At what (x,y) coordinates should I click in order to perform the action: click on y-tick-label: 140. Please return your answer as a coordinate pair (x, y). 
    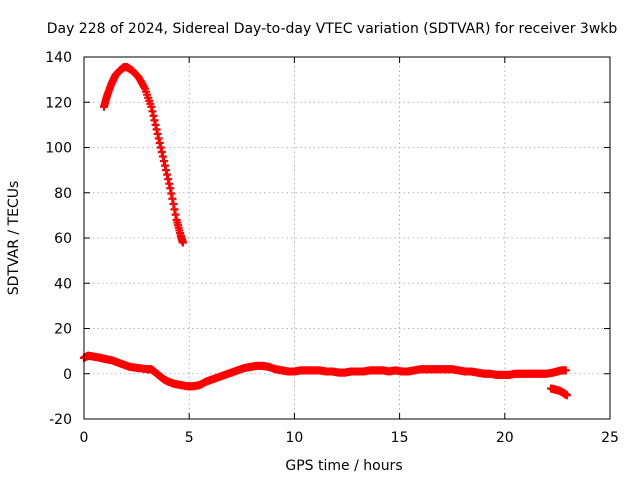
    Looking at the image, I should click on (58, 58).